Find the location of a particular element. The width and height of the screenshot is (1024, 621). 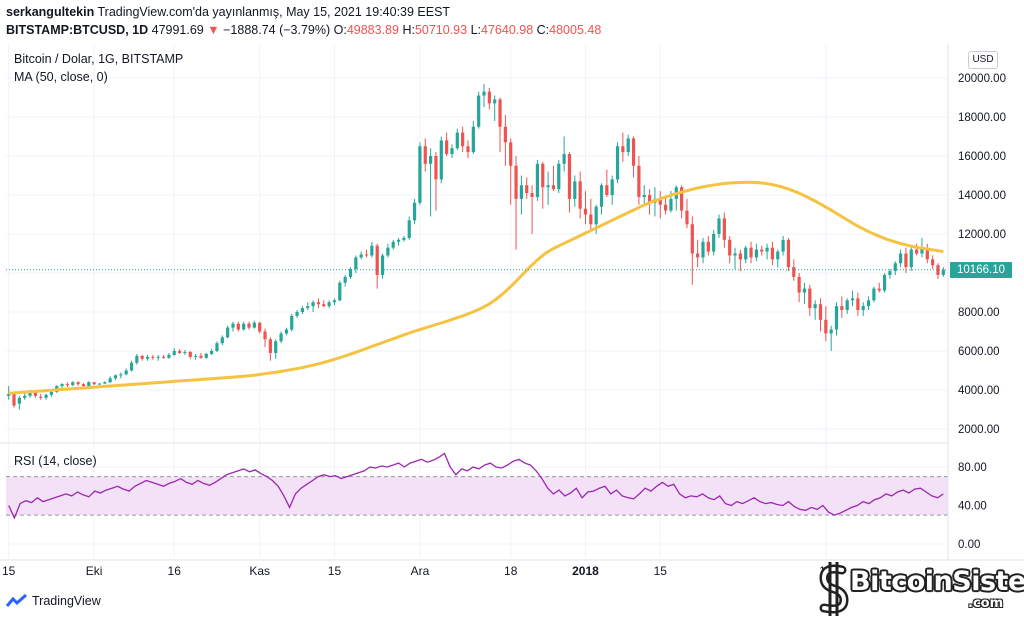

tradingview-logo: TradingView is located at coordinates (53, 601).